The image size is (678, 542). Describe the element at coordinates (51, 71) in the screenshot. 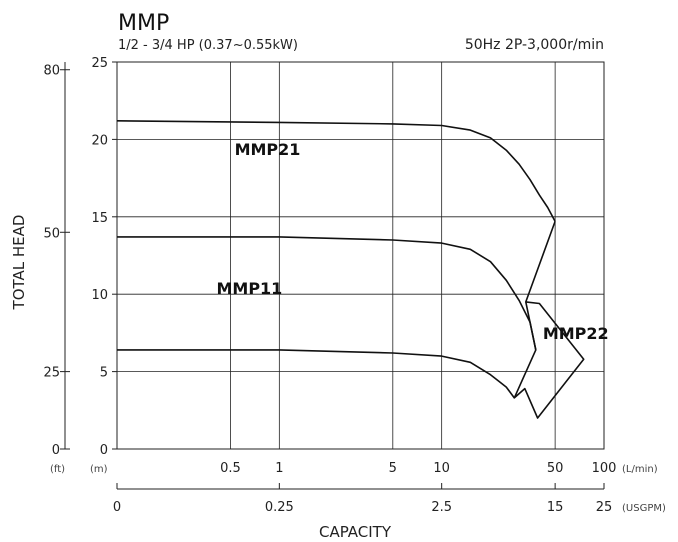

I see `ft-tick-label: 80` at that location.